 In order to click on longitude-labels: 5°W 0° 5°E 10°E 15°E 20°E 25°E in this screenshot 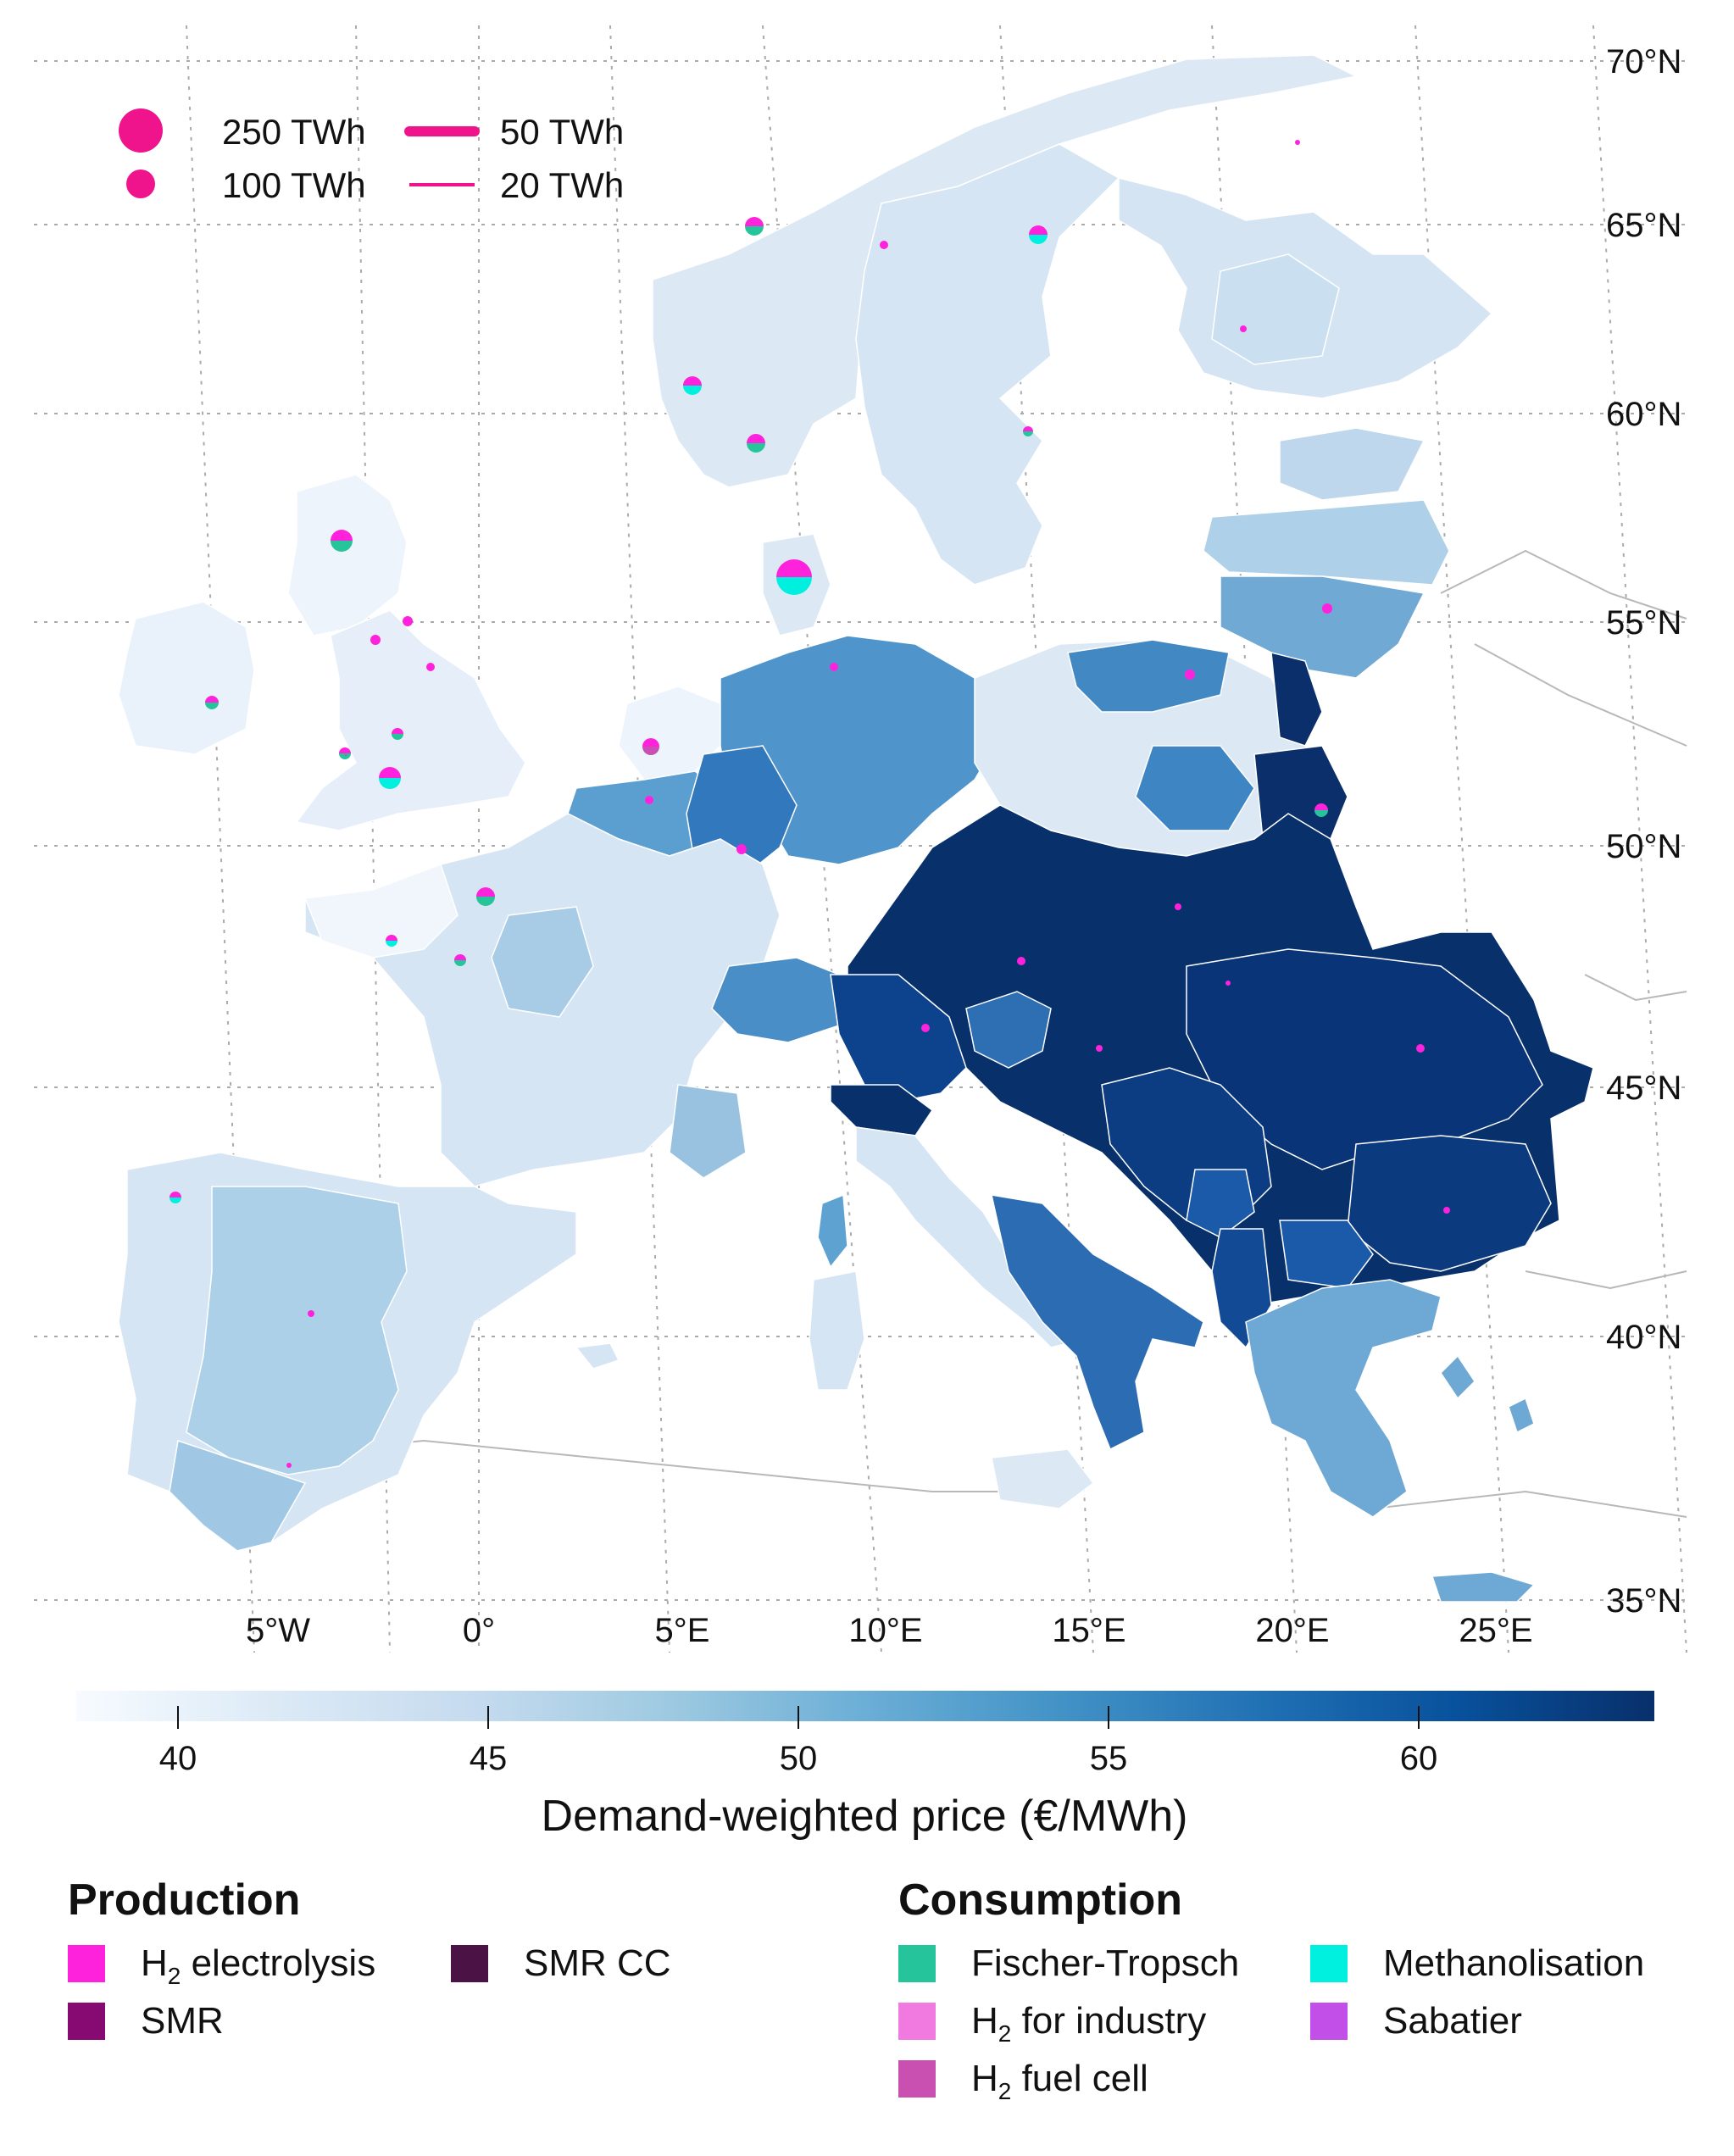, I will do `click(890, 1630)`.